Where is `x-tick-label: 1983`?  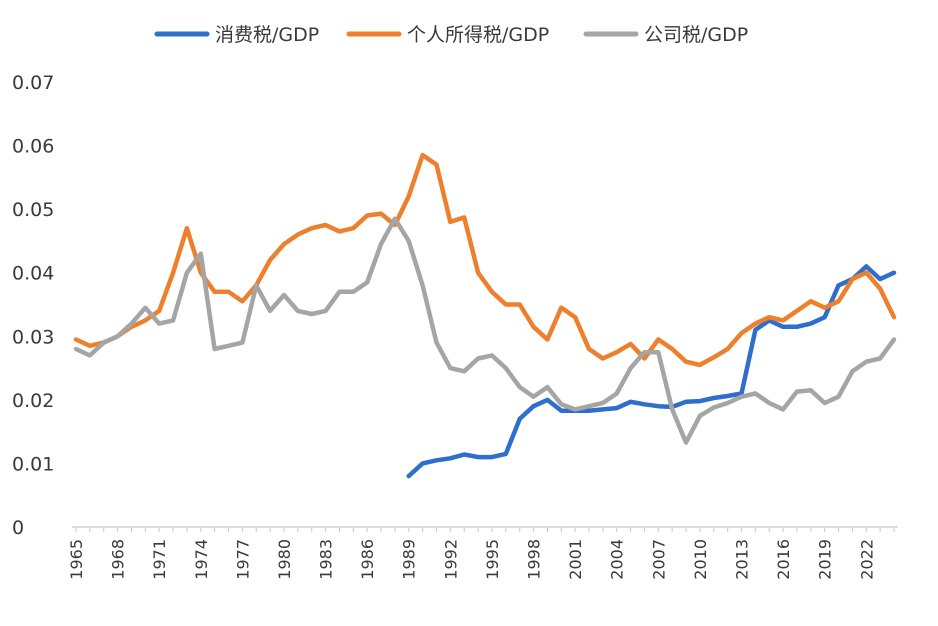
x-tick-label: 1983 is located at coordinates (326, 559).